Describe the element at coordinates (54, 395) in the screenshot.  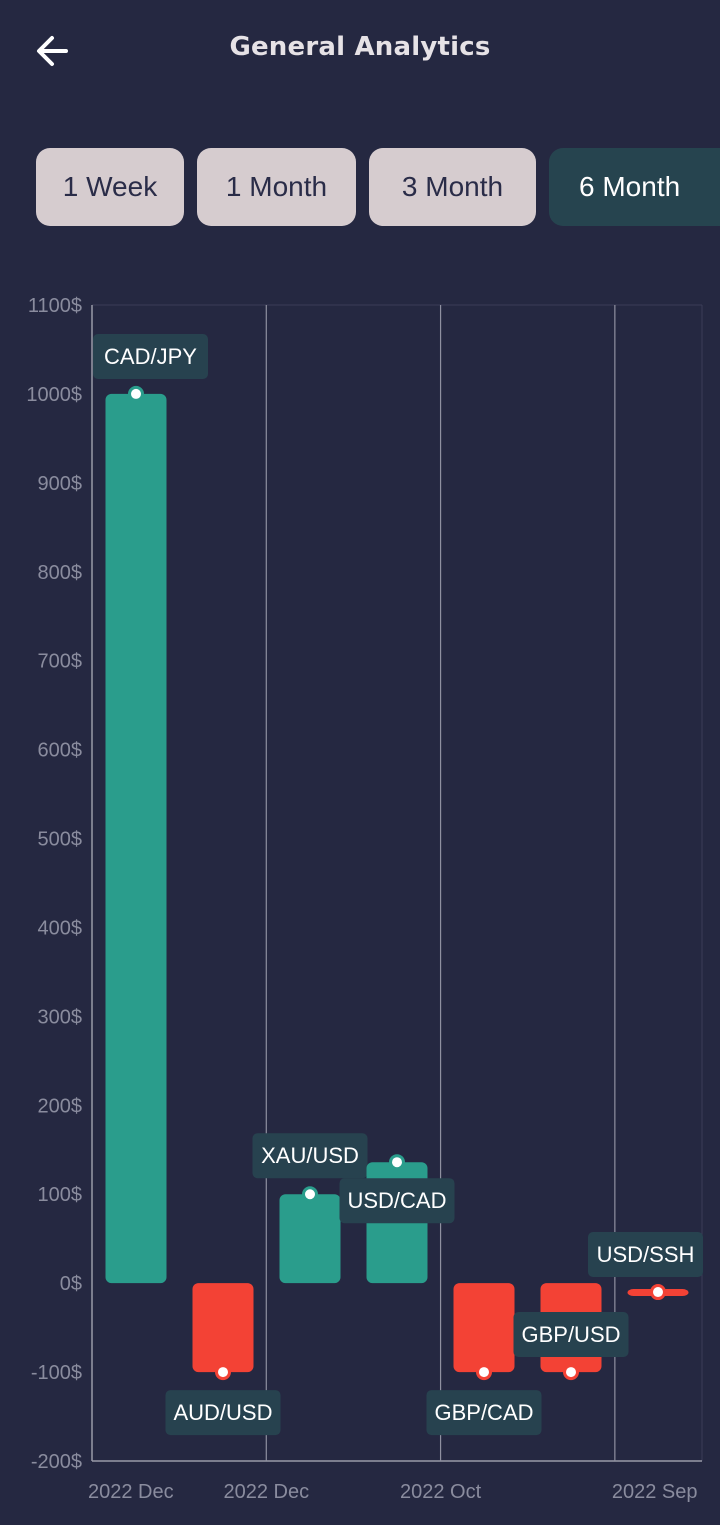
I see `y-tick-label: 1000$` at that location.